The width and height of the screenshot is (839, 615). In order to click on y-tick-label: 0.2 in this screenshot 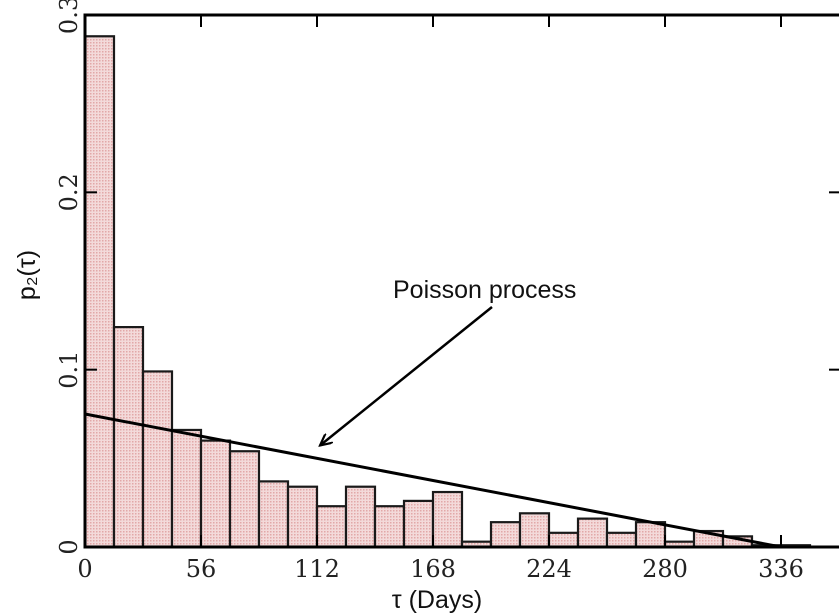, I will do `click(69, 192)`.